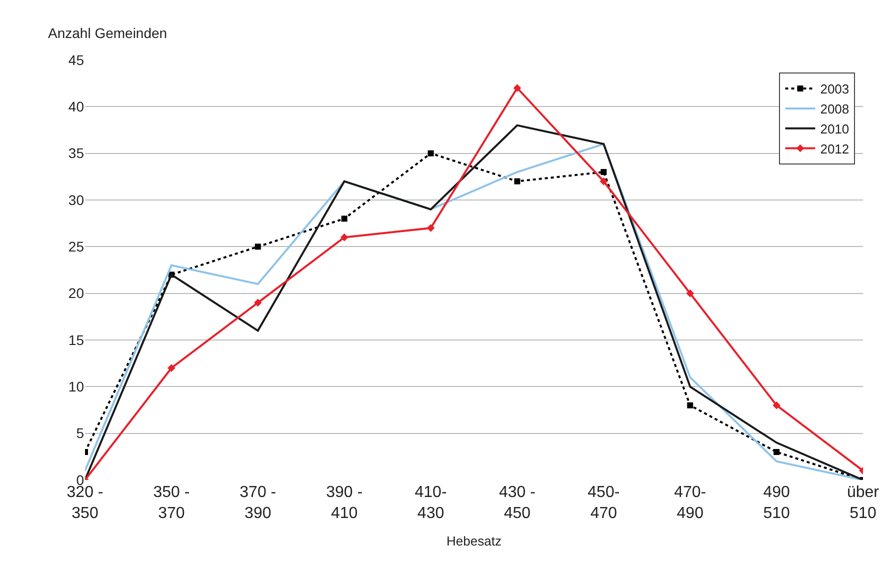 The height and width of the screenshot is (575, 893). What do you see at coordinates (76, 200) in the screenshot?
I see `y-tick-label: 30` at bounding box center [76, 200].